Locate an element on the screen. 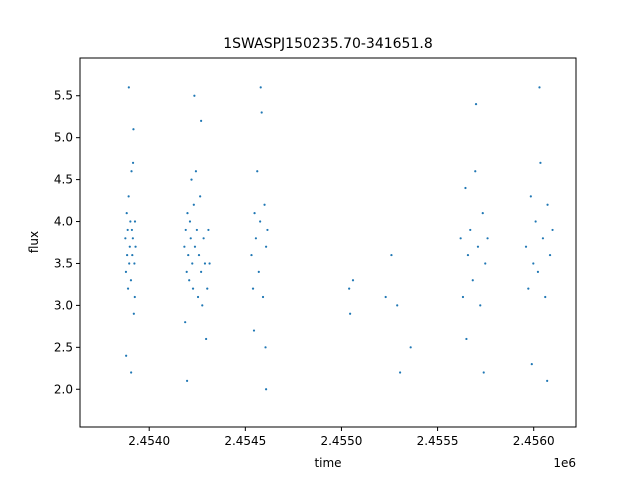  y-tick-label: 5.0 is located at coordinates (63, 138).